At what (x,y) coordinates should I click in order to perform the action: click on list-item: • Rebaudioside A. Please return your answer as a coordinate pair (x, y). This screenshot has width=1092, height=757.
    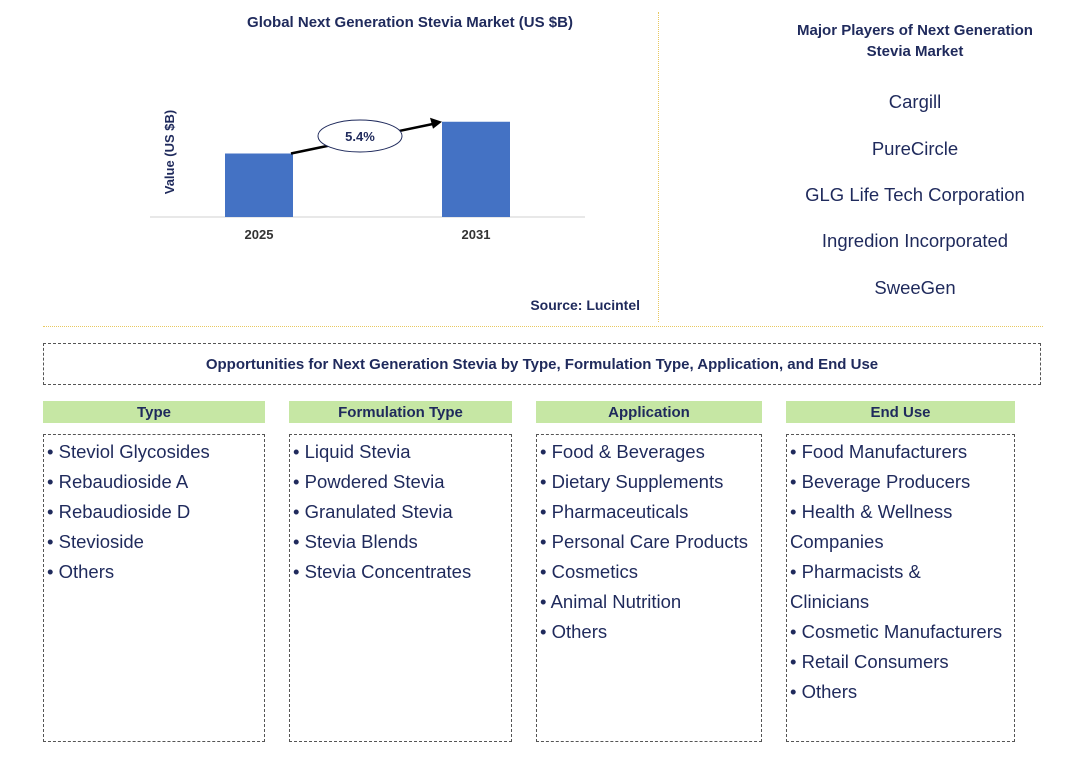
    Looking at the image, I should click on (118, 481).